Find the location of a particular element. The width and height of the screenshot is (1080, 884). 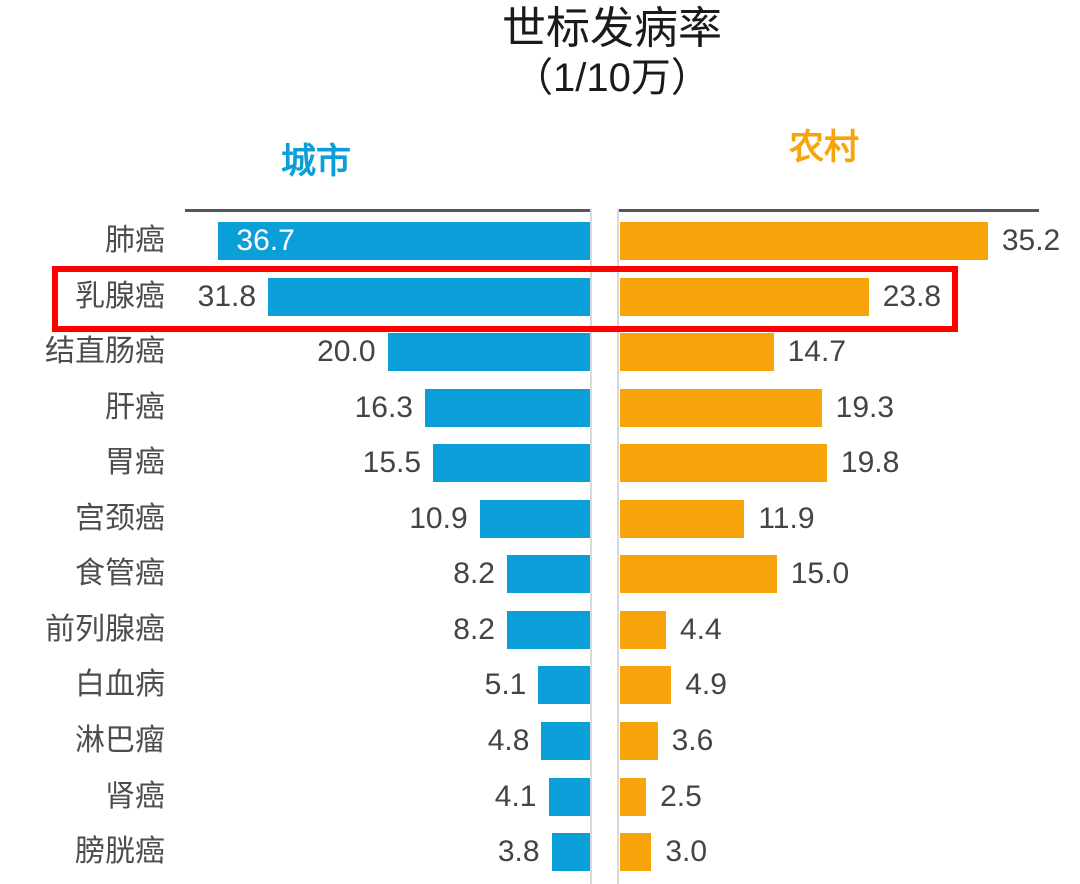

rural-panel: 19.3 is located at coordinates (829, 407).